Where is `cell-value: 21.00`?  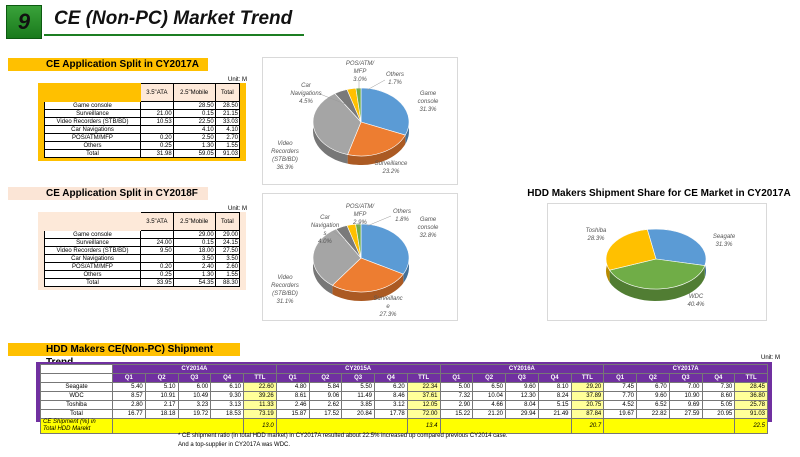
cell-value: 21.00 is located at coordinates (157, 113).